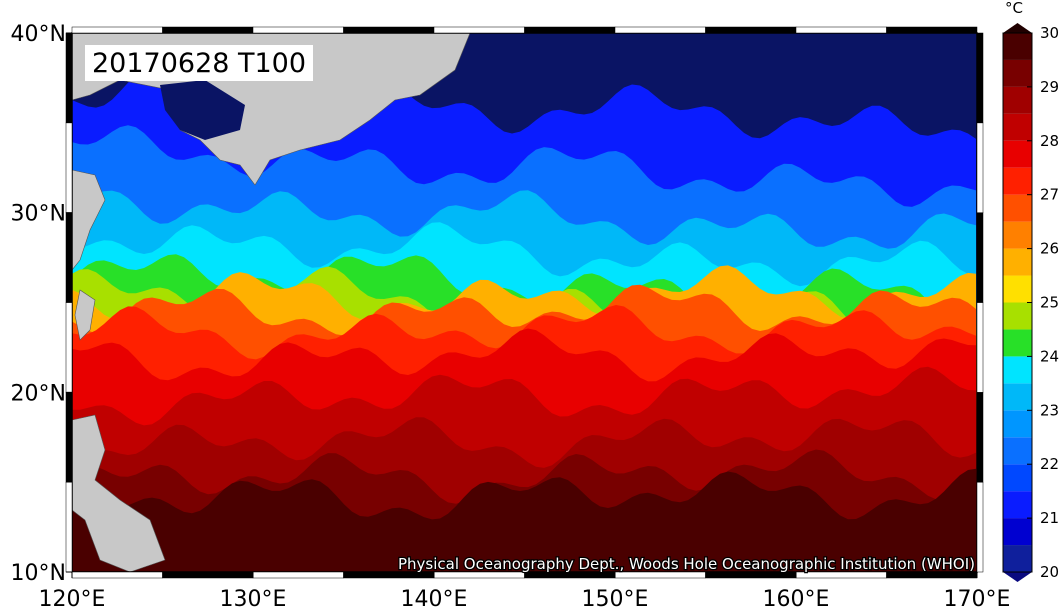 This screenshot has height=610, width=1061. What do you see at coordinates (1049, 141) in the screenshot?
I see `colorbar-tick-label: 28` at bounding box center [1049, 141].